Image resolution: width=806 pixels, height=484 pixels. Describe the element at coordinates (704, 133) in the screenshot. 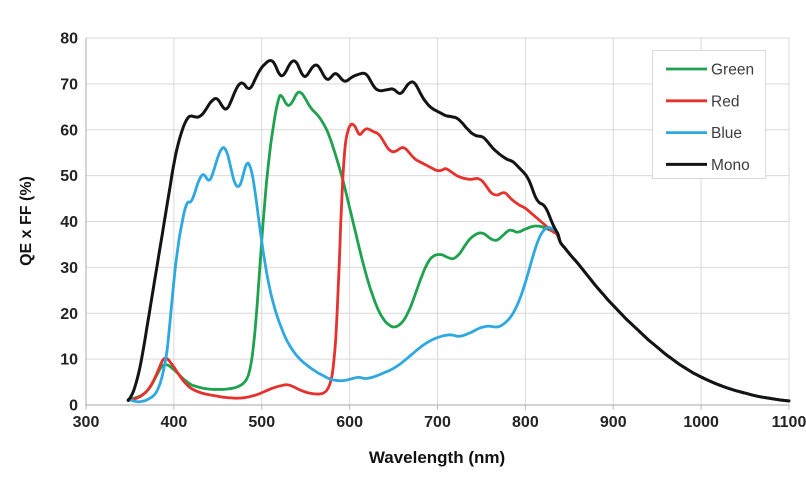

I see `legend-item-blue: Blue` at that location.